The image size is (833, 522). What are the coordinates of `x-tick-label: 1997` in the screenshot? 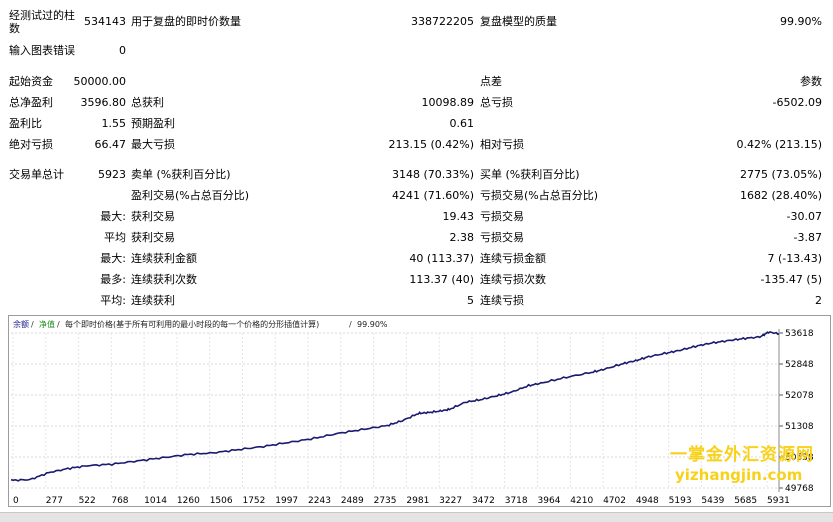 It's located at (286, 501).